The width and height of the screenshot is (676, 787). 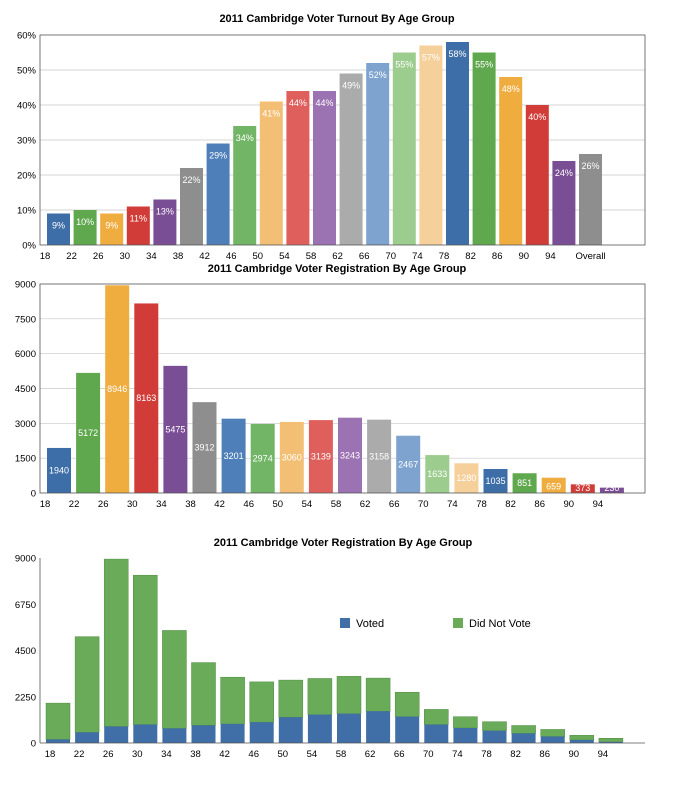 What do you see at coordinates (537, 117) in the screenshot?
I see `data-label: 40%` at bounding box center [537, 117].